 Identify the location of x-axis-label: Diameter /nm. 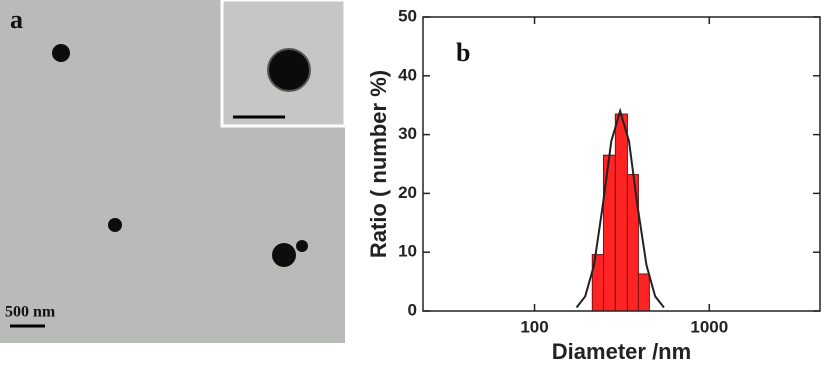
(621, 351).